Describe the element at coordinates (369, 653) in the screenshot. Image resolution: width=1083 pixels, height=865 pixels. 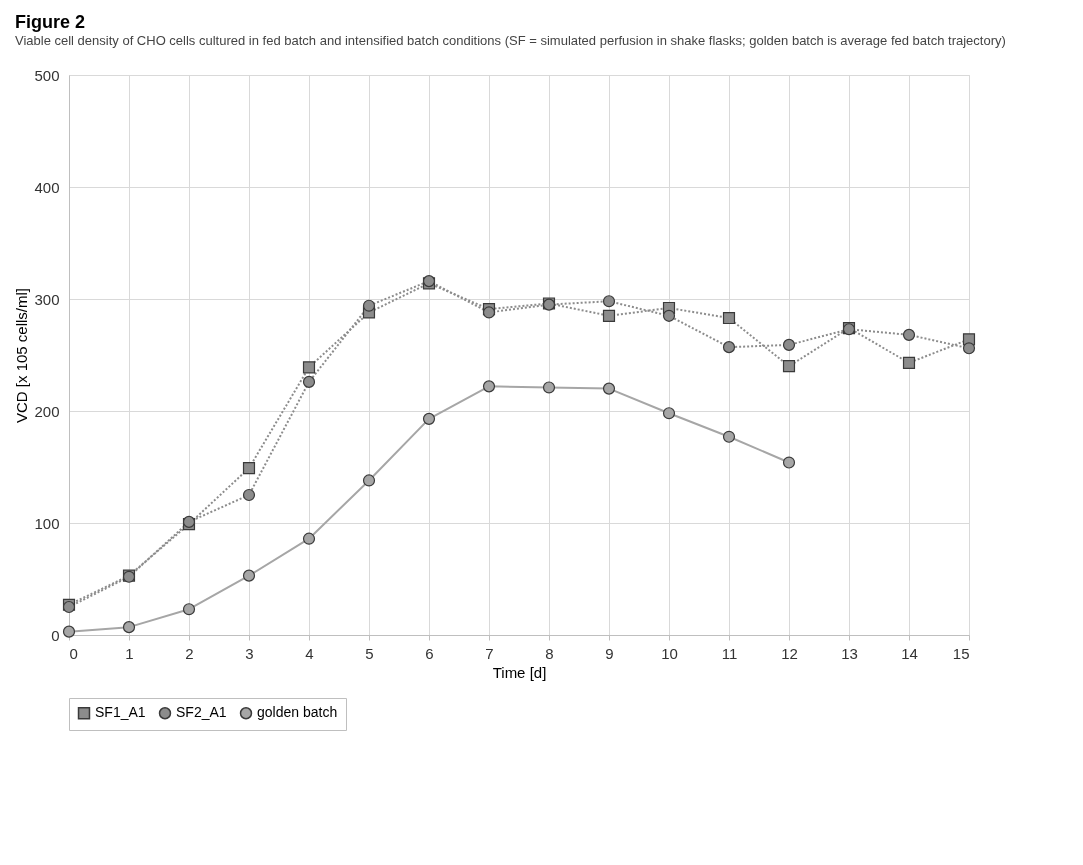
I see `x-tick-label: 5` at that location.